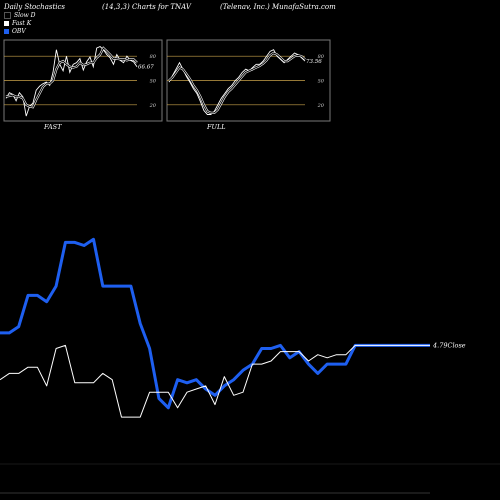 The width and height of the screenshot is (500, 500). Describe the element at coordinates (19, 31) in the screenshot. I see `legend-label-obv: OBV` at that location.